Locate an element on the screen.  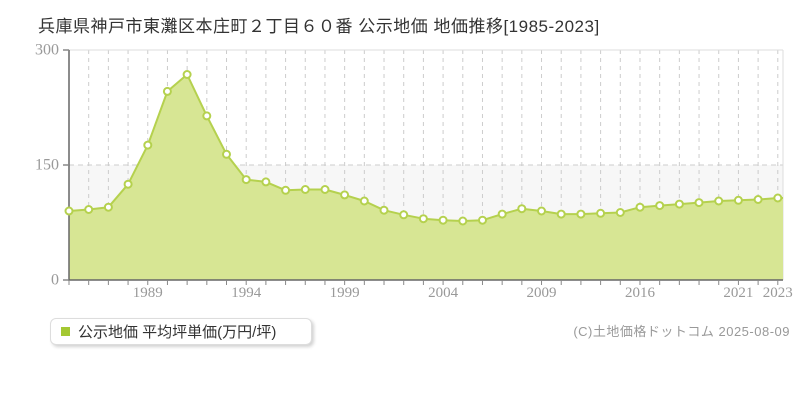
x-tick-label: 2004 is located at coordinates (443, 293).